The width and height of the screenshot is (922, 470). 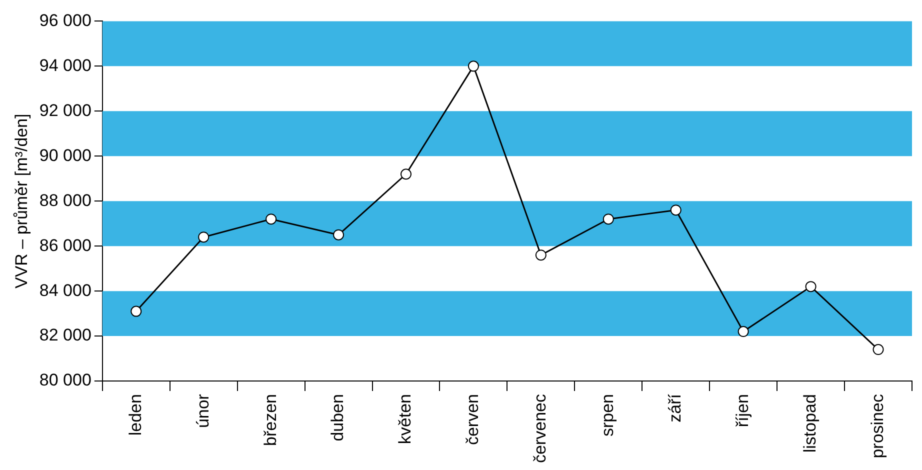 I want to click on x-tick-label: leden, so click(x=135, y=415).